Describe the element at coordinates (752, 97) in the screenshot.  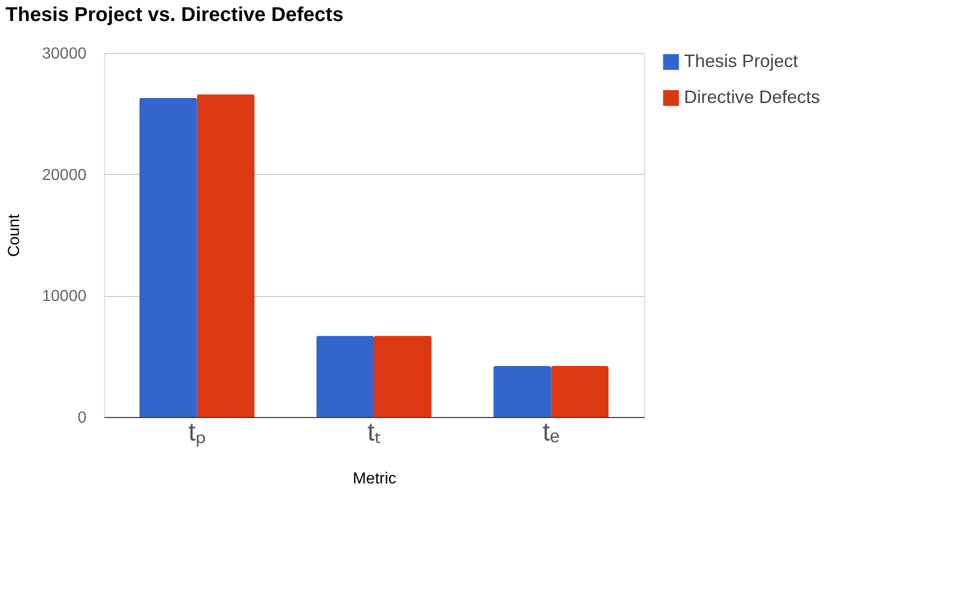
I see `legend-label: Directive Defects` at that location.